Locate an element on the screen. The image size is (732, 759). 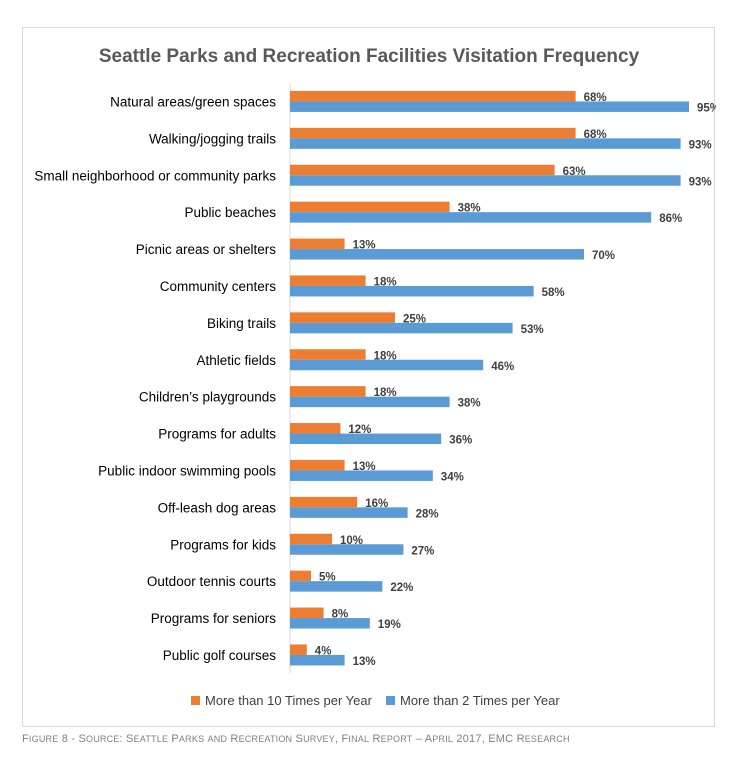
data-label: 86% is located at coordinates (670, 219).